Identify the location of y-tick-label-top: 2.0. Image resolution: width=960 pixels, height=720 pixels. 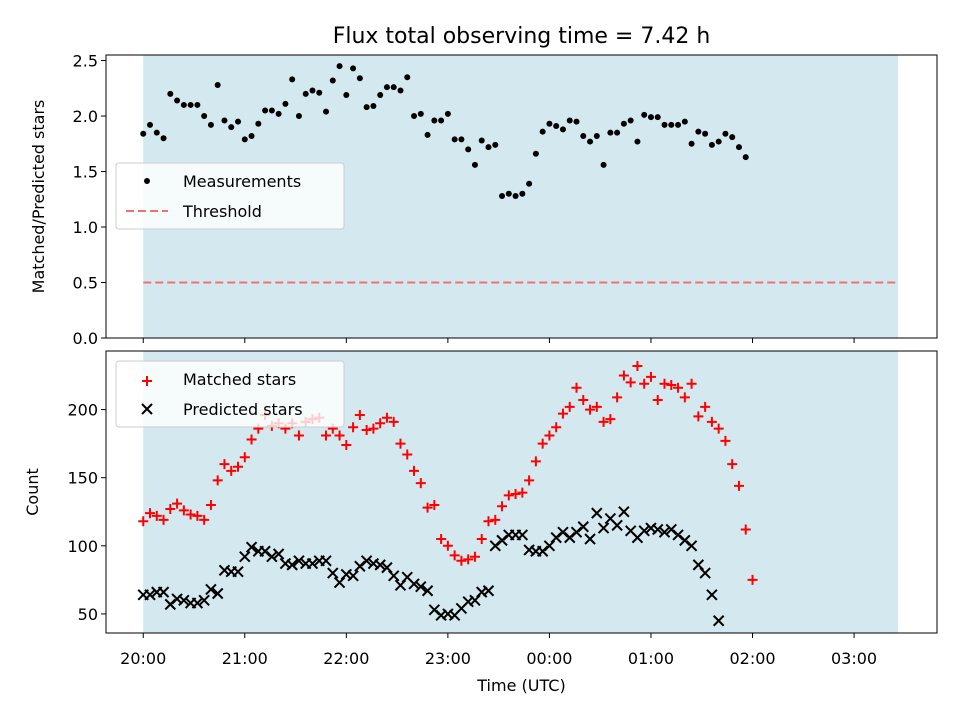
(85, 116).